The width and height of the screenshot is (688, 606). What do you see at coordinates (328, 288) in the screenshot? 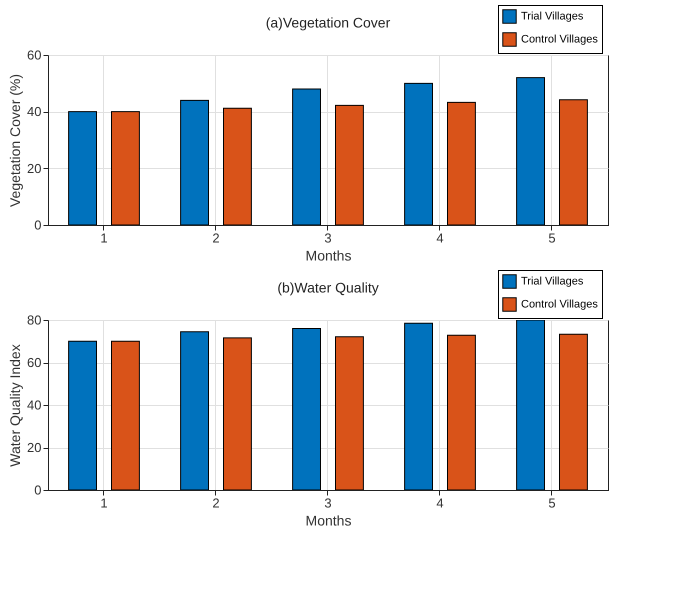
I see `chart-title: (b)Water Quality` at bounding box center [328, 288].